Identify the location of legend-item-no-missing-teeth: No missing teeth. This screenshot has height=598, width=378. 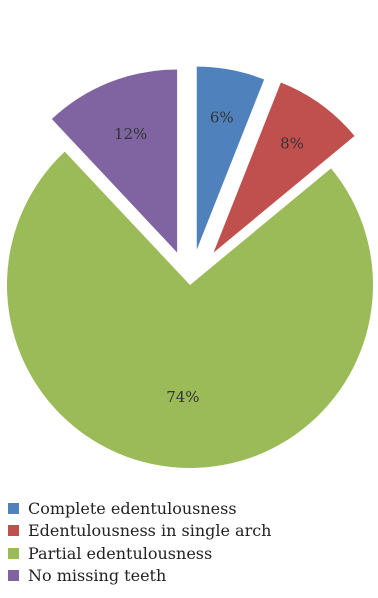
(193, 576).